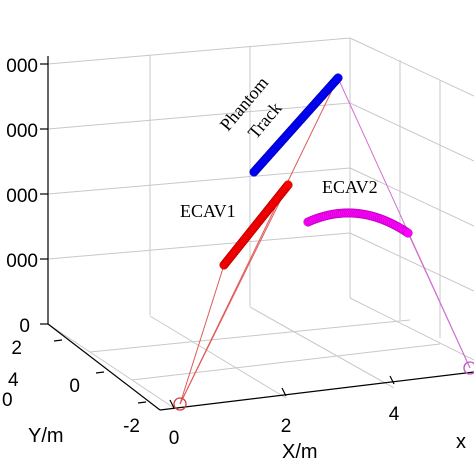  I want to click on ecav2-point, so click(408, 233).